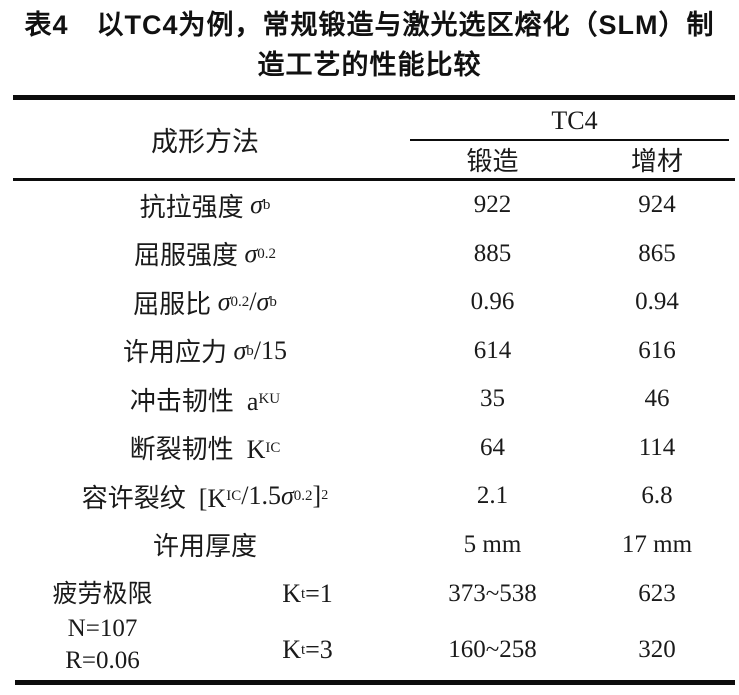 The image size is (739, 695). What do you see at coordinates (657, 205) in the screenshot?
I see `additive-value-tensile-strength: 924` at bounding box center [657, 205].